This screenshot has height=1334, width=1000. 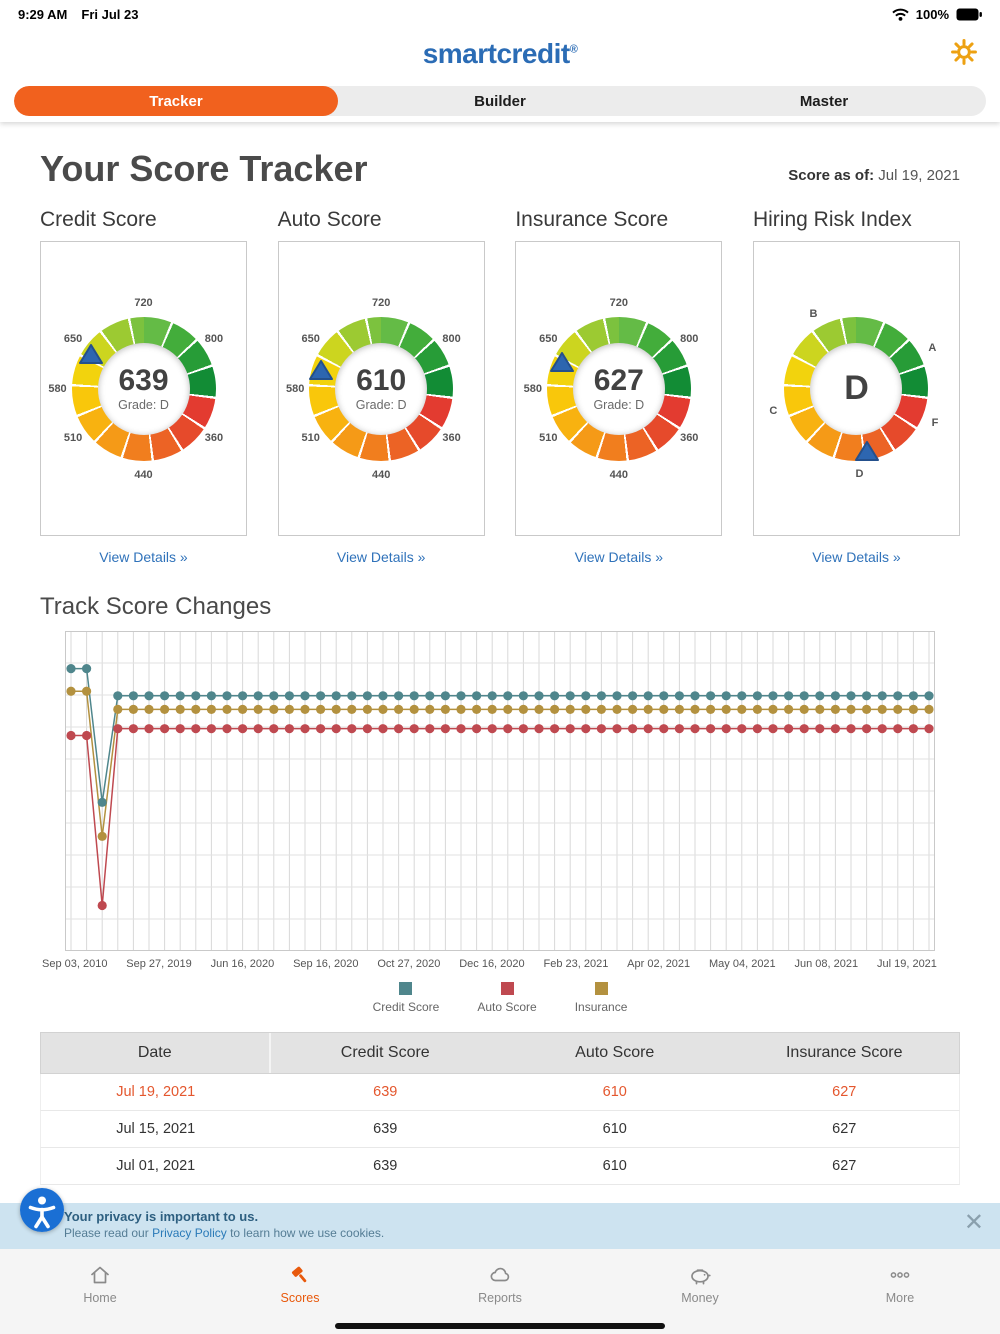 What do you see at coordinates (381, 380) in the screenshot?
I see `gauge-value: 610` at bounding box center [381, 380].